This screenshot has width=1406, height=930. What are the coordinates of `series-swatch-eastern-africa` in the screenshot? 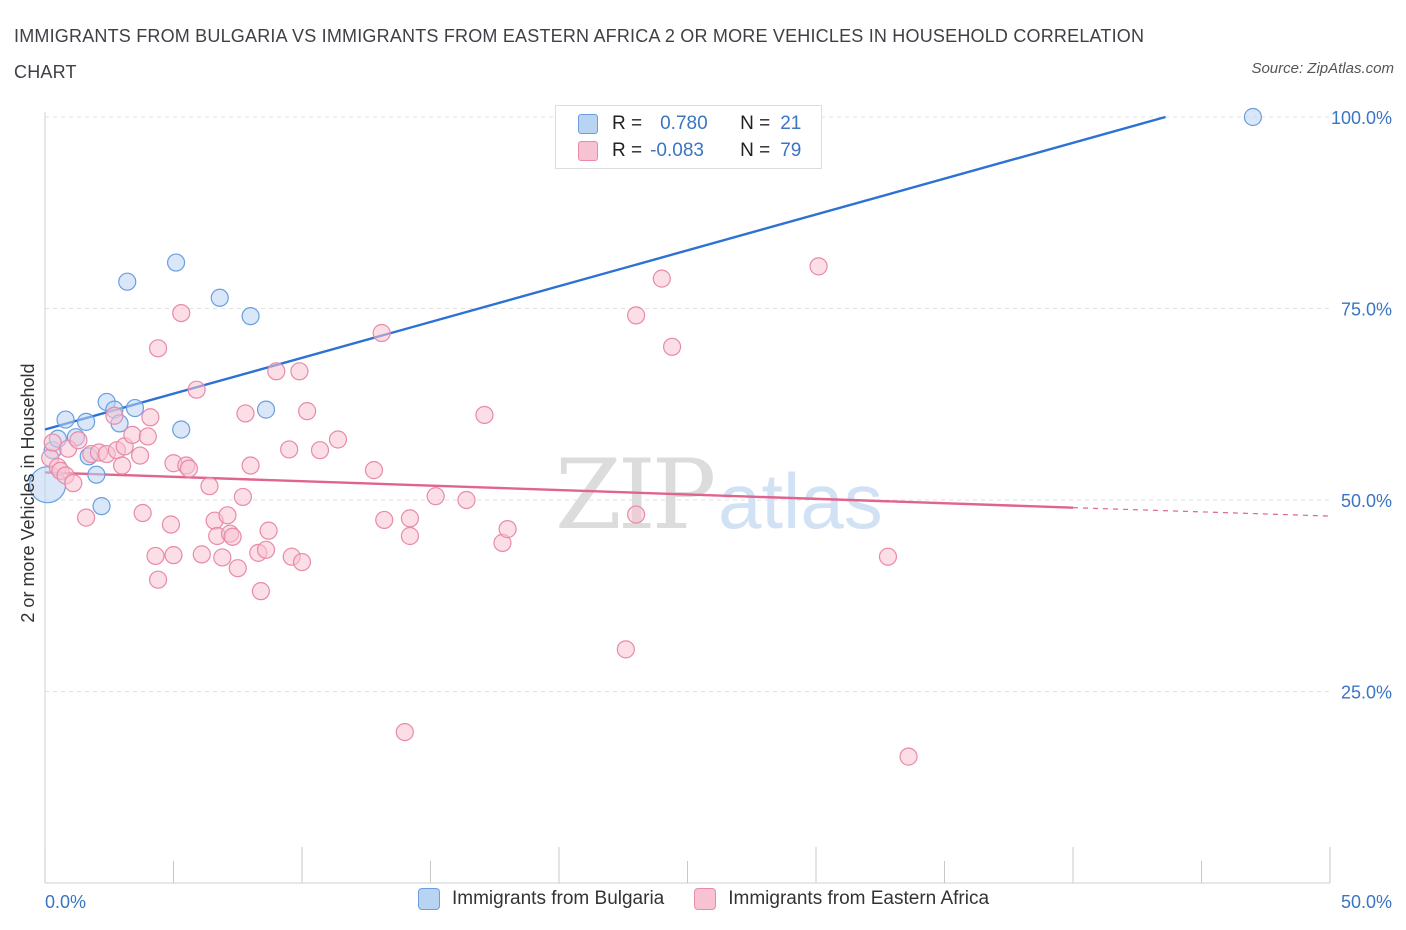 It's located at (705, 899).